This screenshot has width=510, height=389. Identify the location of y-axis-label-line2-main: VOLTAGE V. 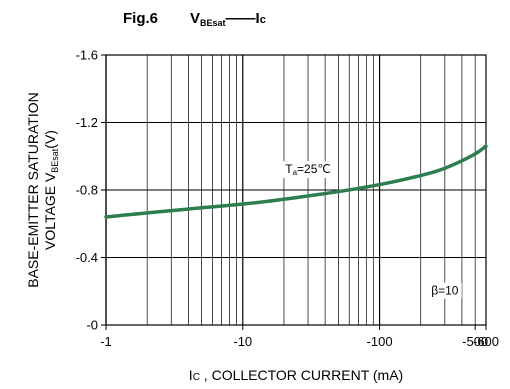
(50, 211).